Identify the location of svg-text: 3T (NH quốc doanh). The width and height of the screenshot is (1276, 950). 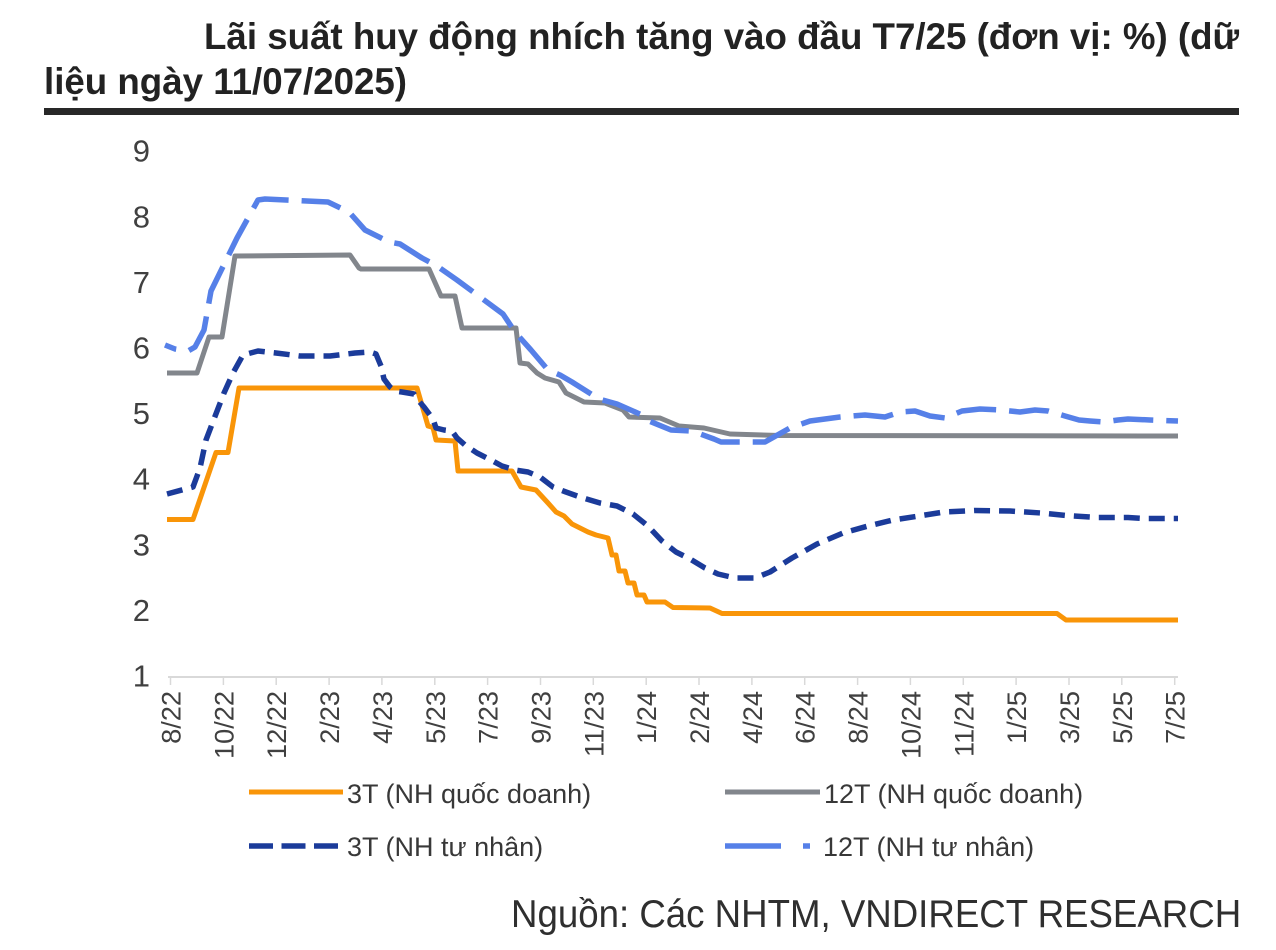
(469, 794).